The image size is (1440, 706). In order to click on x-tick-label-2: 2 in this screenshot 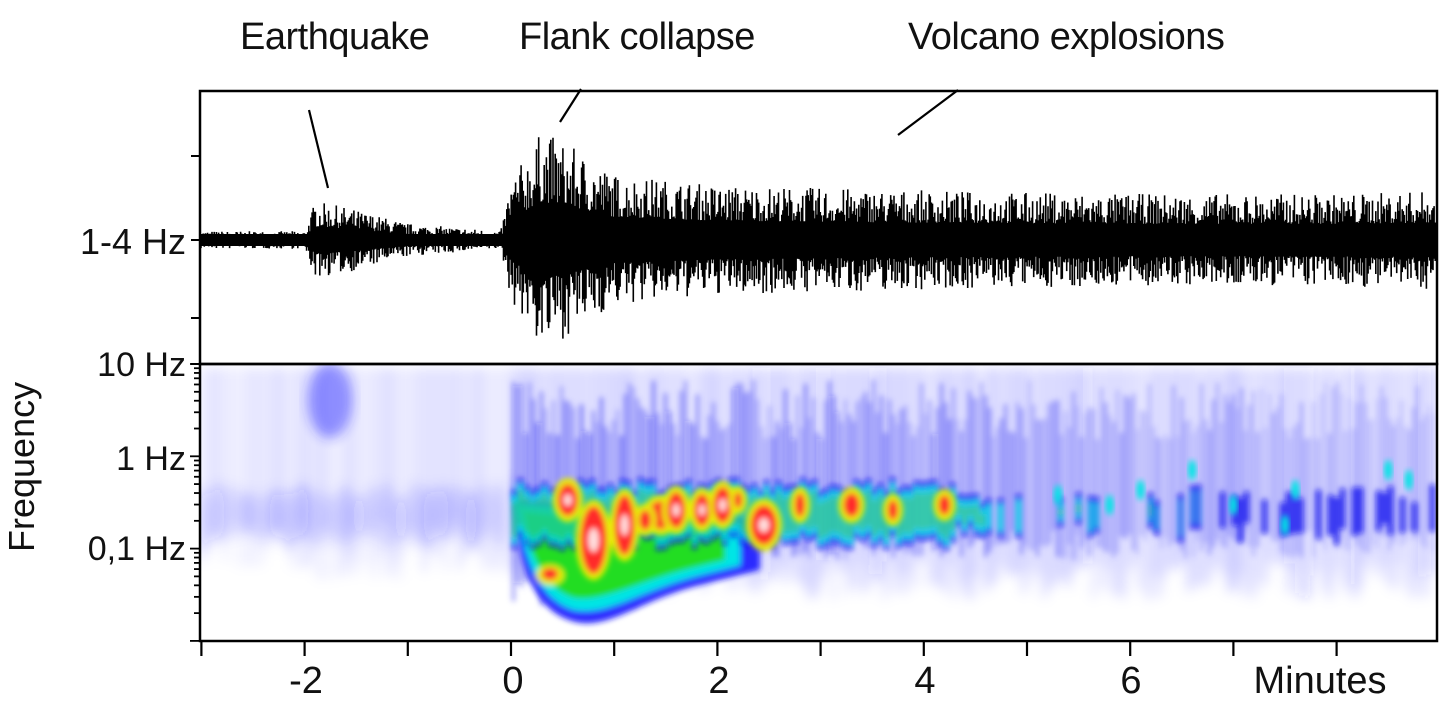, I will do `click(719, 681)`.